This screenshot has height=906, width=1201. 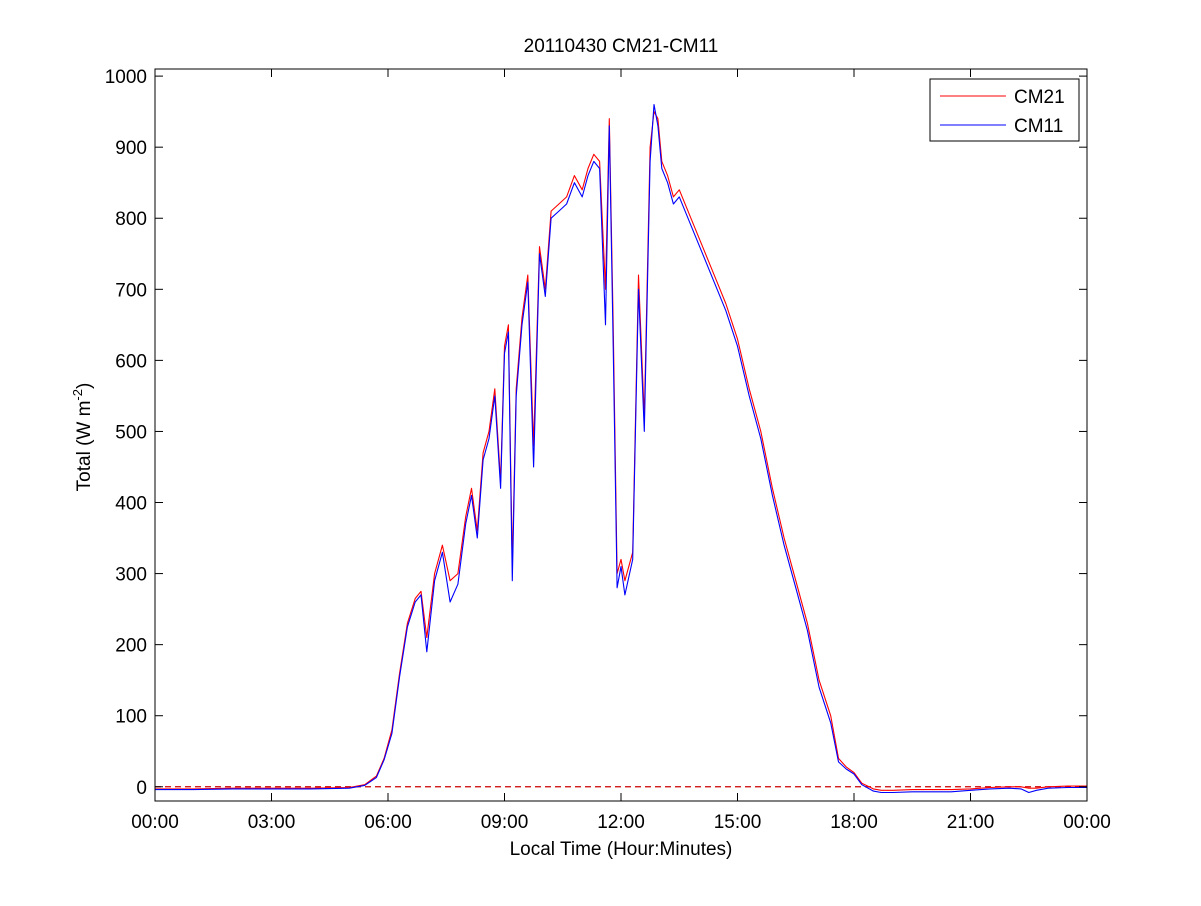 What do you see at coordinates (971, 822) in the screenshot?
I see `x-tick-label: 21:00` at bounding box center [971, 822].